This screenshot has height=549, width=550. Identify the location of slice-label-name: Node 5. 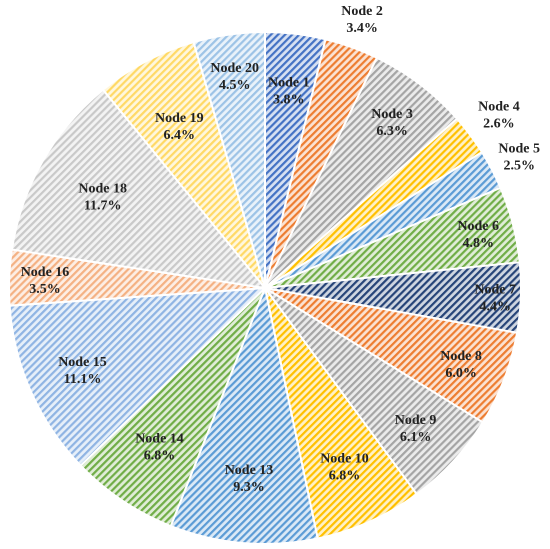
(519, 148).